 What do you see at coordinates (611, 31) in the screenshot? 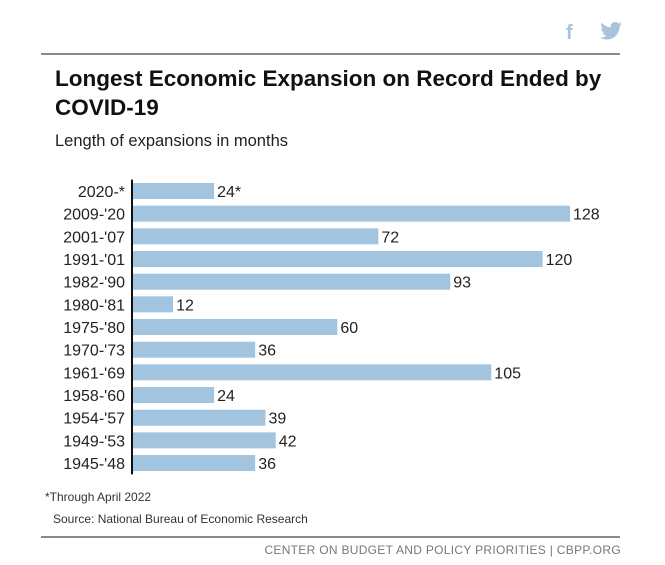
I see `twitter-icon` at bounding box center [611, 31].